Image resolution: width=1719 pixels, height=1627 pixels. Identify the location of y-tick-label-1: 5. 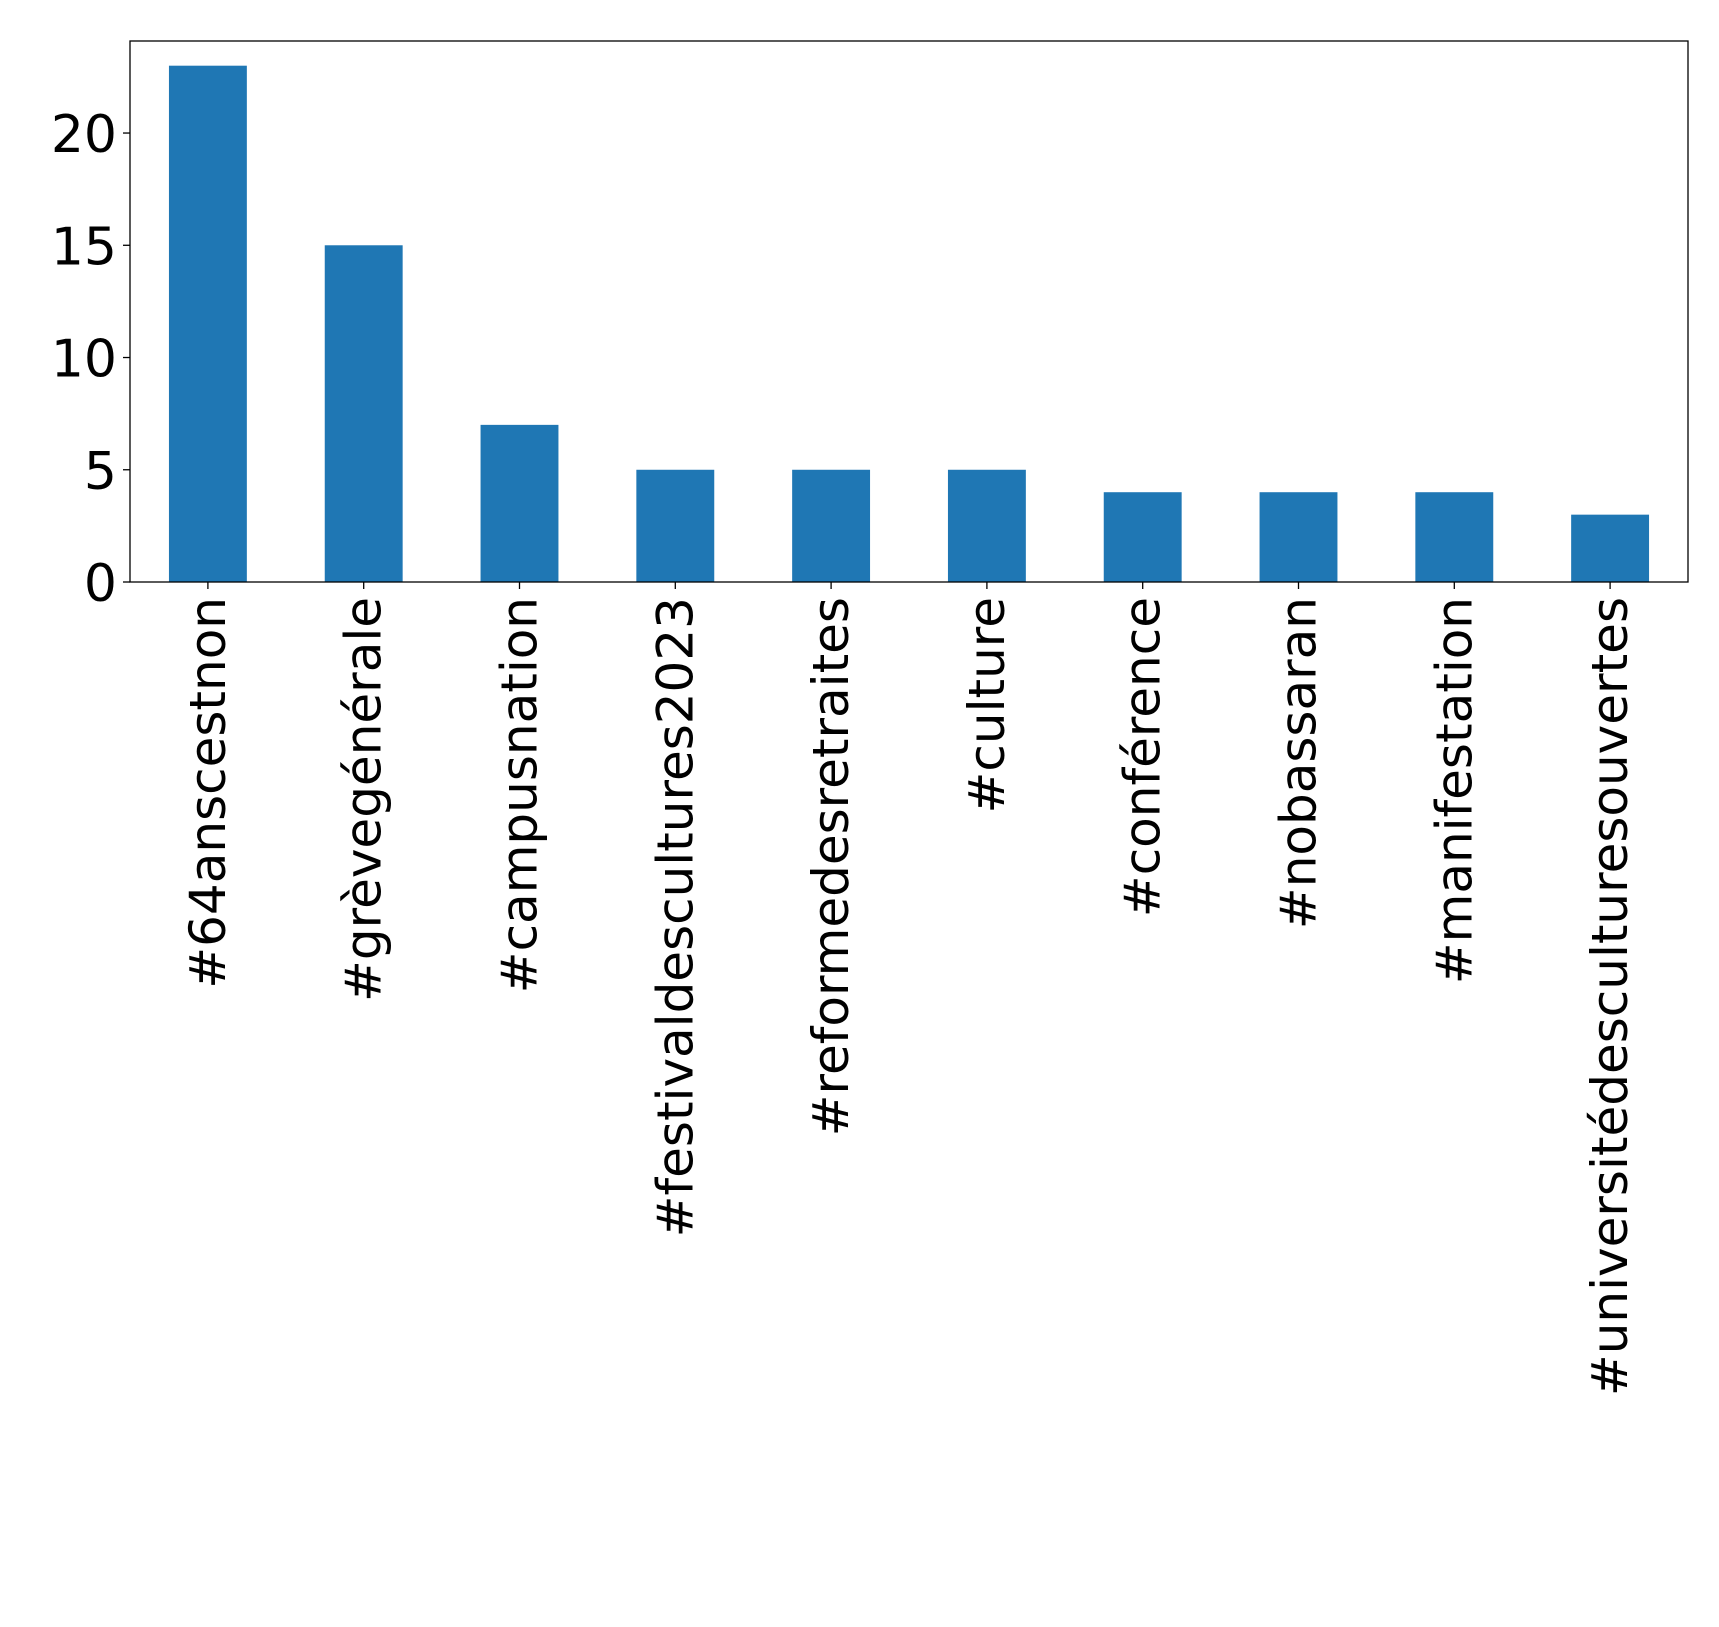
(100, 472).